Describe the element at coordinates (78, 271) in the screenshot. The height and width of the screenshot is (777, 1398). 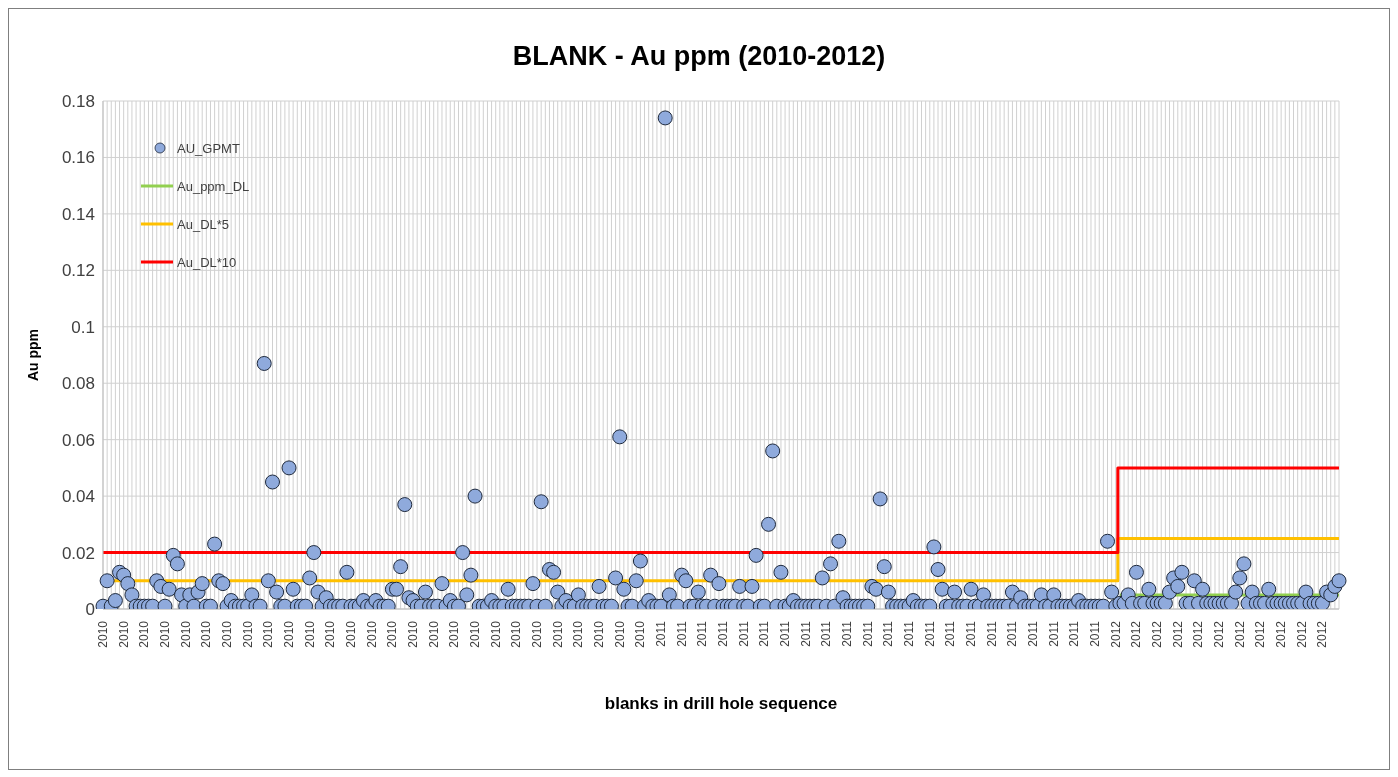
I see `y-tick-label: 0.12` at that location.